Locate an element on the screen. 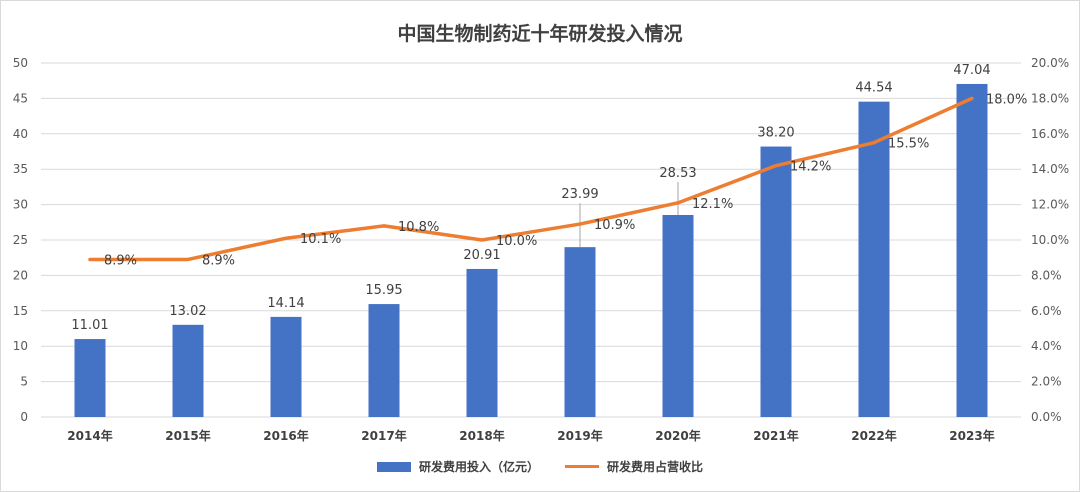  legend-label-line: 研发费用占营收比 is located at coordinates (655, 467).